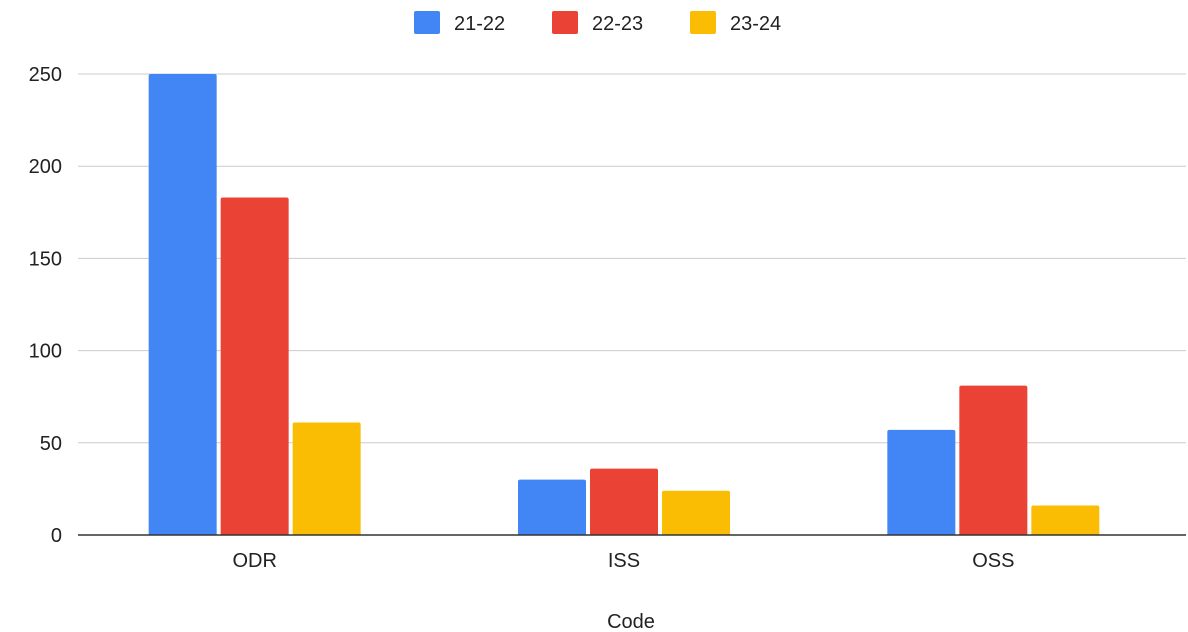 The height and width of the screenshot is (632, 1188). Describe the element at coordinates (755, 24) in the screenshot. I see `legend-label: 23-24` at that location.